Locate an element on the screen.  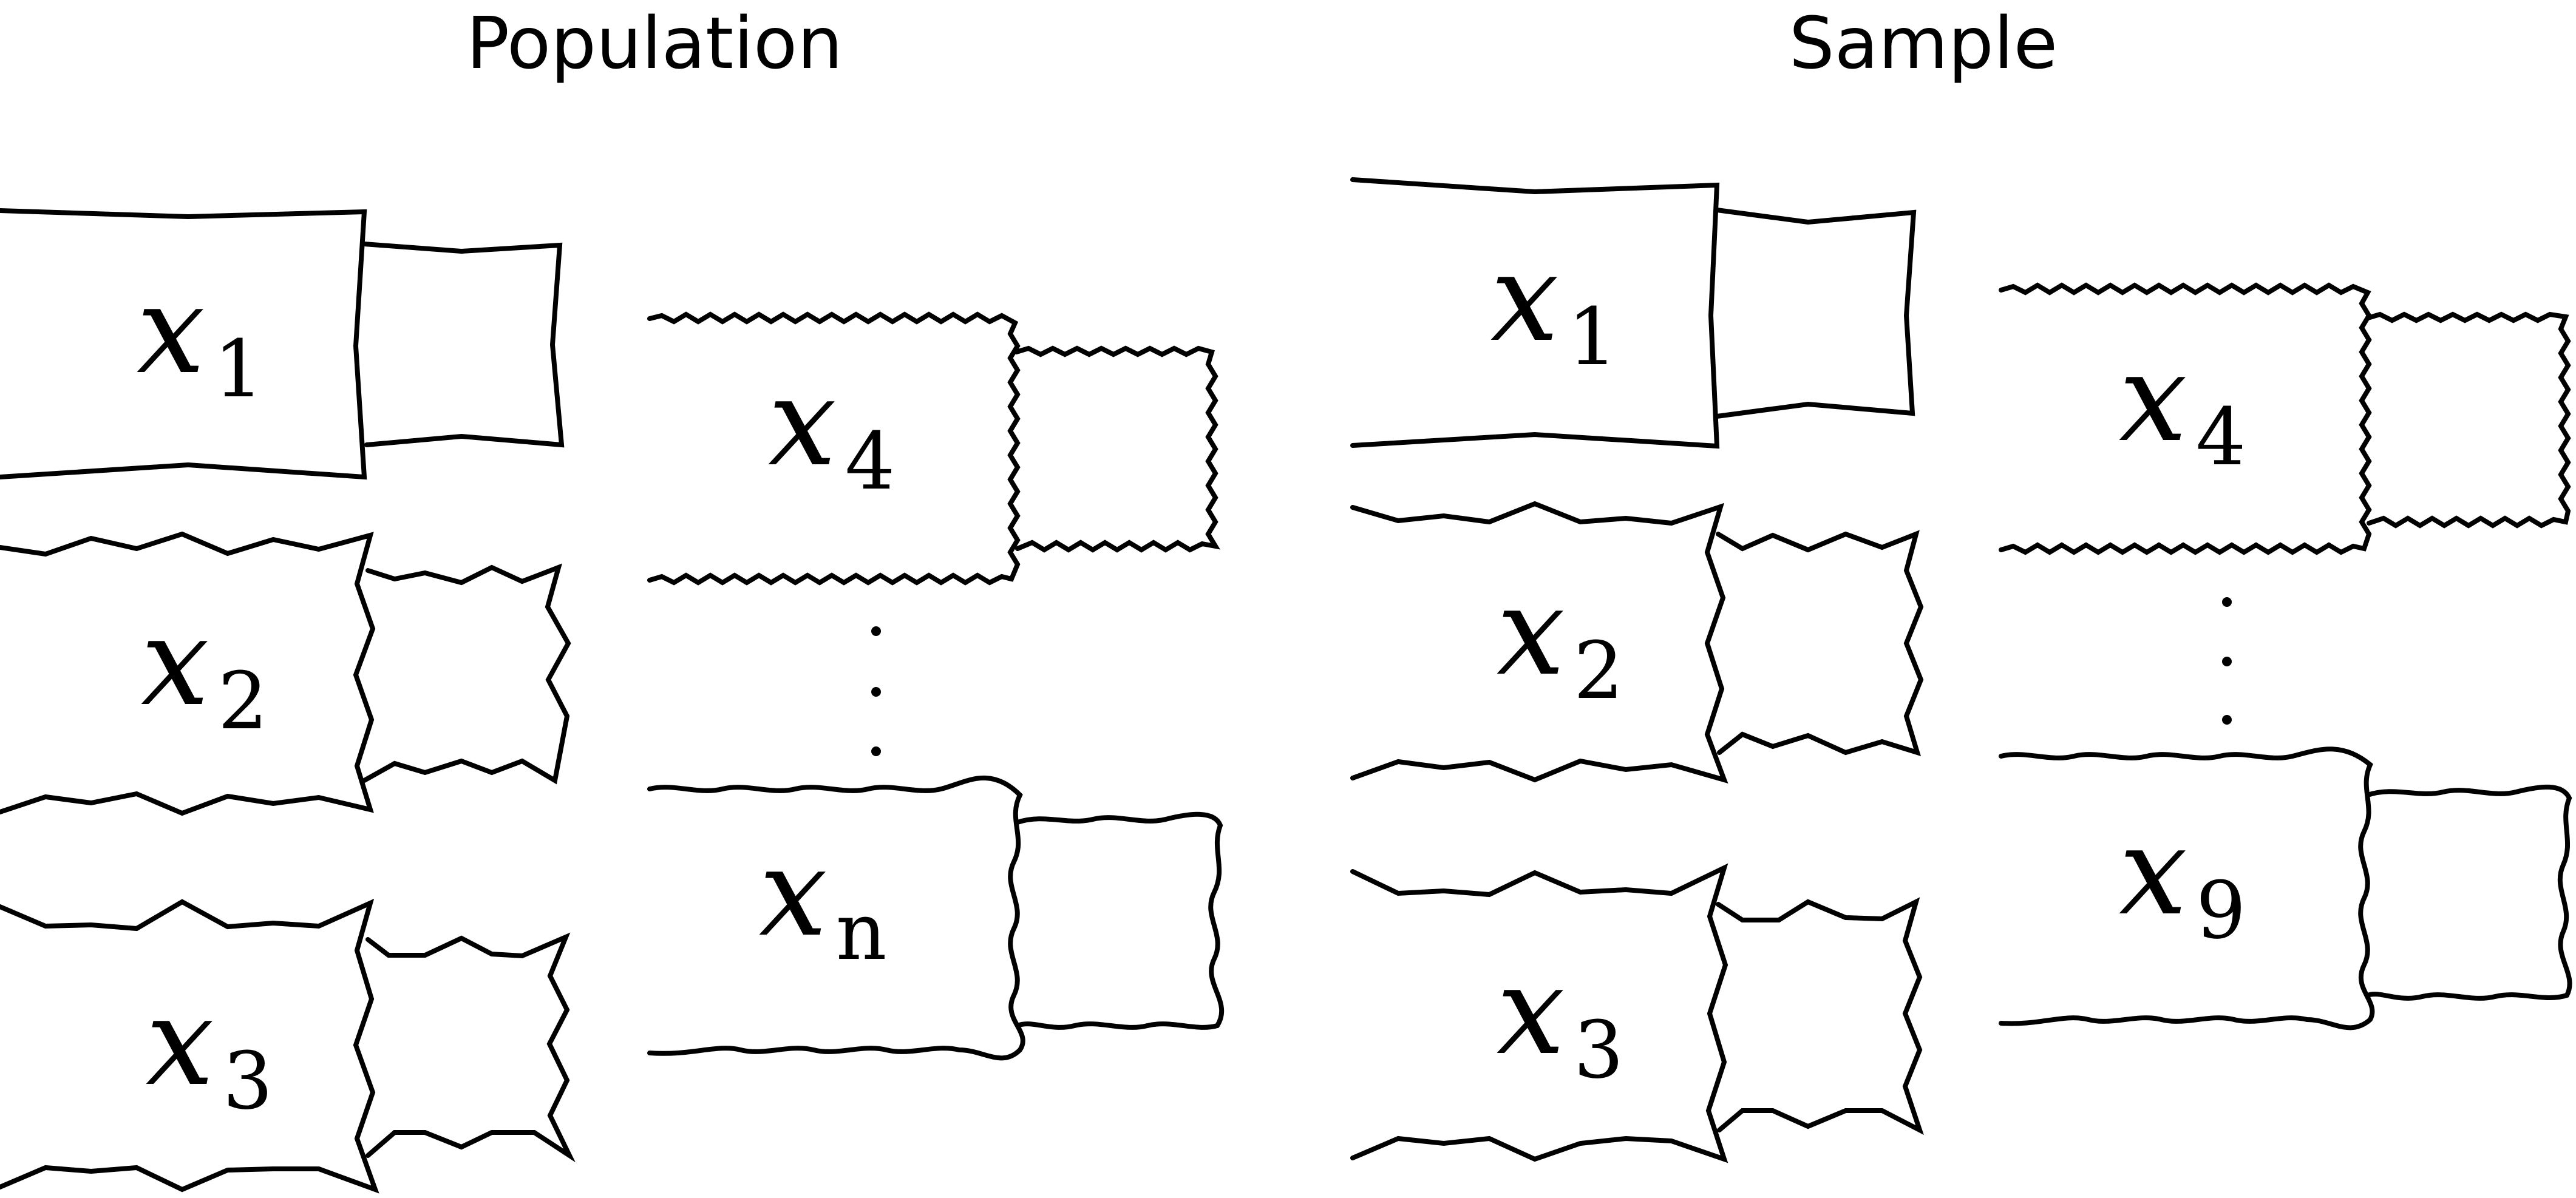
sample-ellipsis is located at coordinates (2227, 661).